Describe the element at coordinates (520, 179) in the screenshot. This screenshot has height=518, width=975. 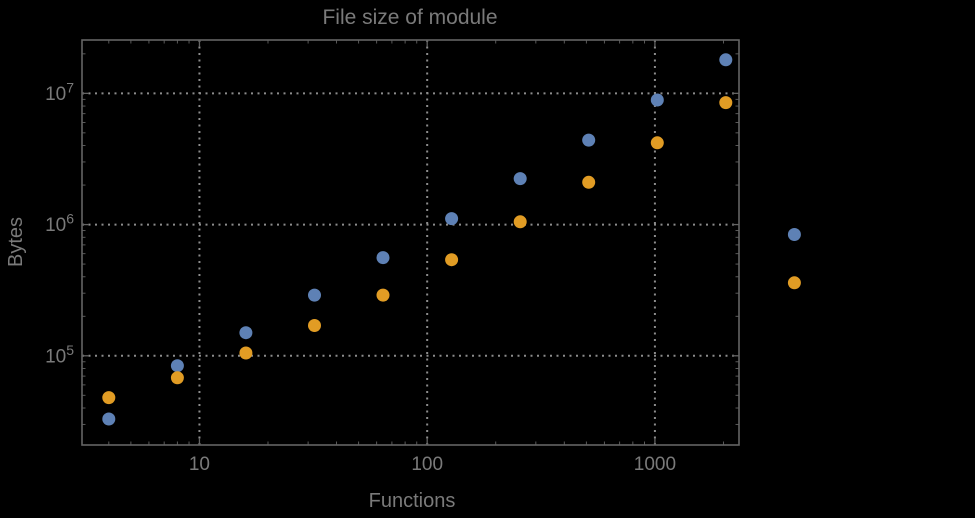
I see `data-point-blue-points-x256` at that location.